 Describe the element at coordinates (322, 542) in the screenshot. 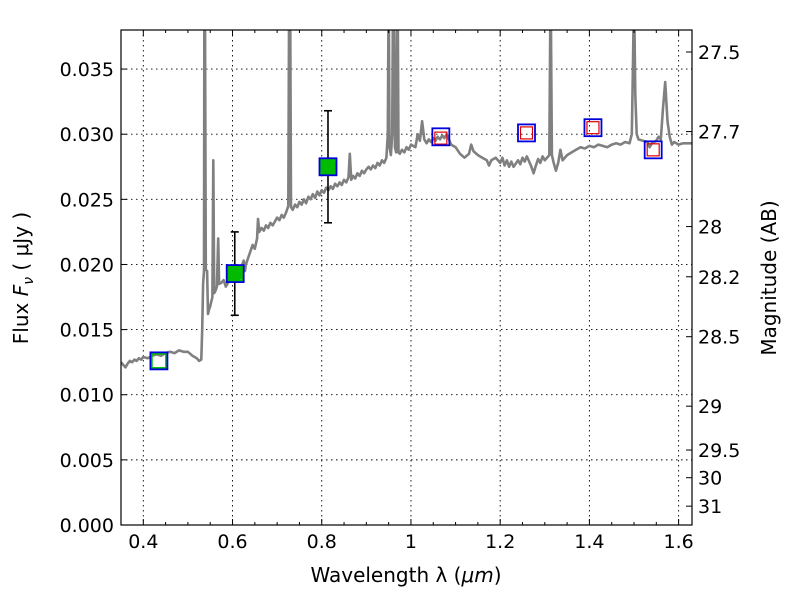

I see `x-tick-label: 0.8` at that location.